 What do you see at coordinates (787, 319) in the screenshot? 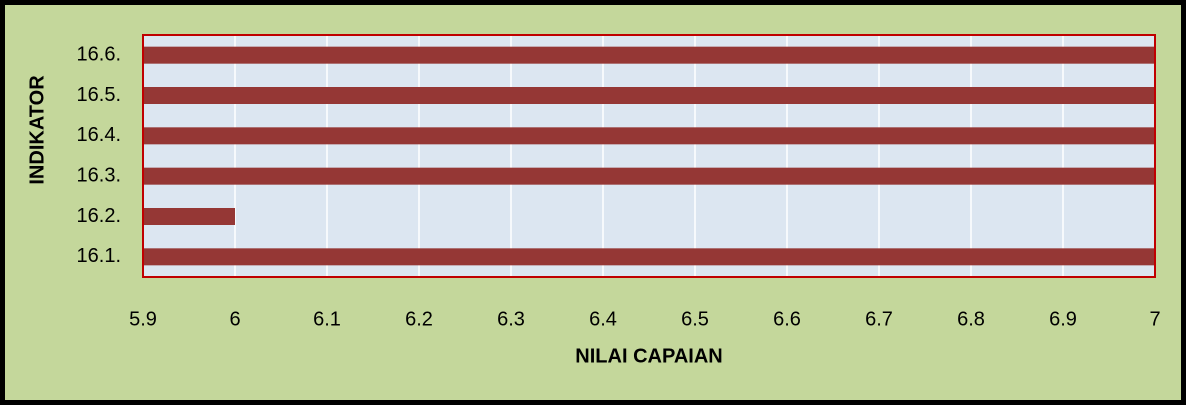
I see `x-tick-label: 6.6` at bounding box center [787, 319].